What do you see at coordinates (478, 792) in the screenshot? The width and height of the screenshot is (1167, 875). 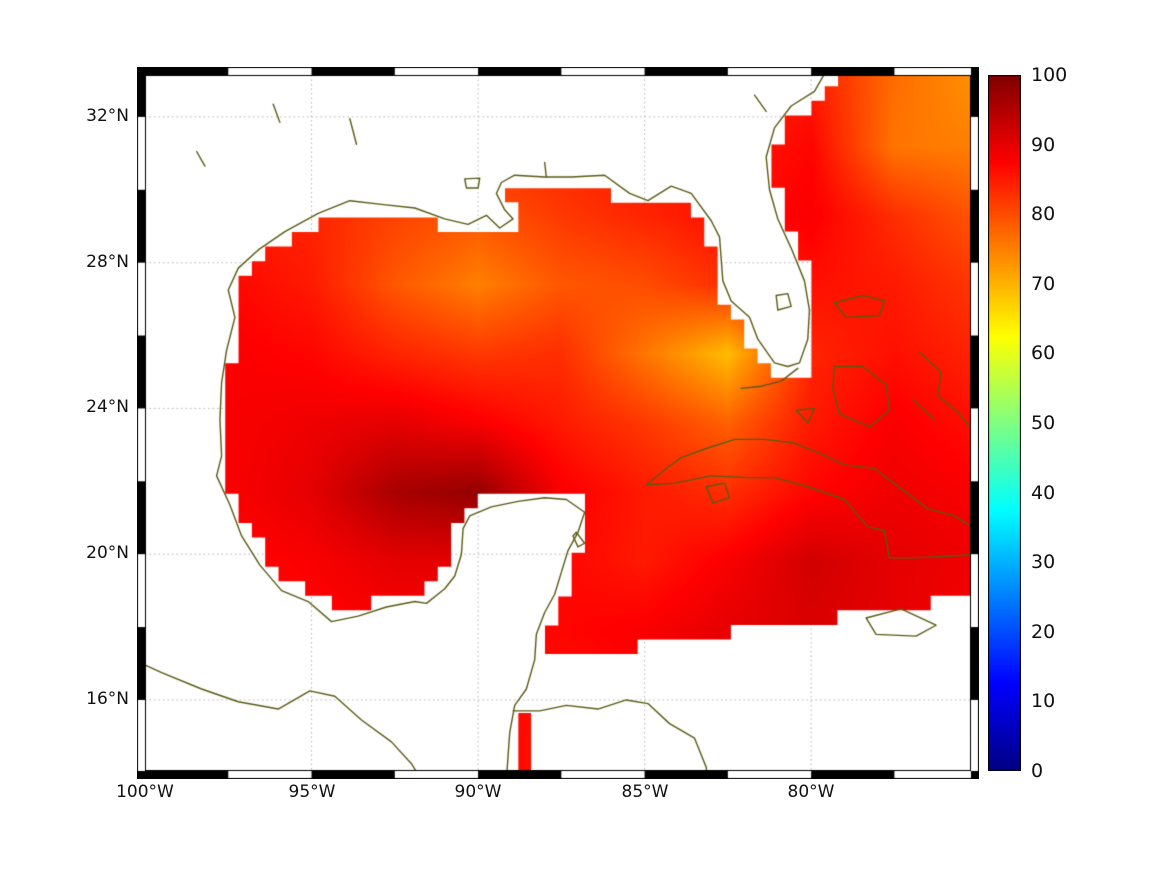 I see `x-tick-label-90w: 90°W` at bounding box center [478, 792].